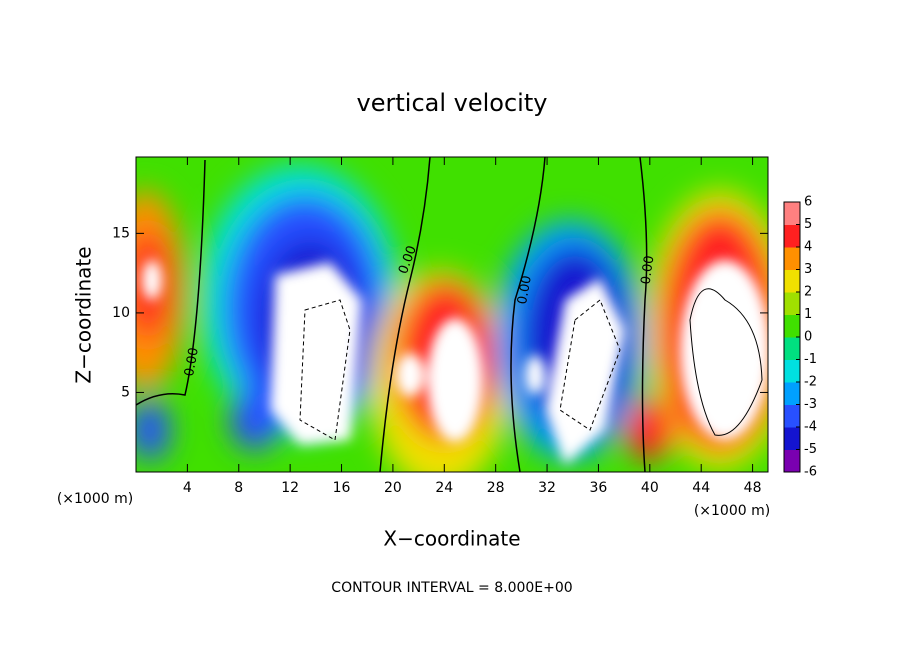 The height and width of the screenshot is (654, 904). Describe the element at coordinates (808, 337) in the screenshot. I see `colorbar-tick-label: 0` at that location.